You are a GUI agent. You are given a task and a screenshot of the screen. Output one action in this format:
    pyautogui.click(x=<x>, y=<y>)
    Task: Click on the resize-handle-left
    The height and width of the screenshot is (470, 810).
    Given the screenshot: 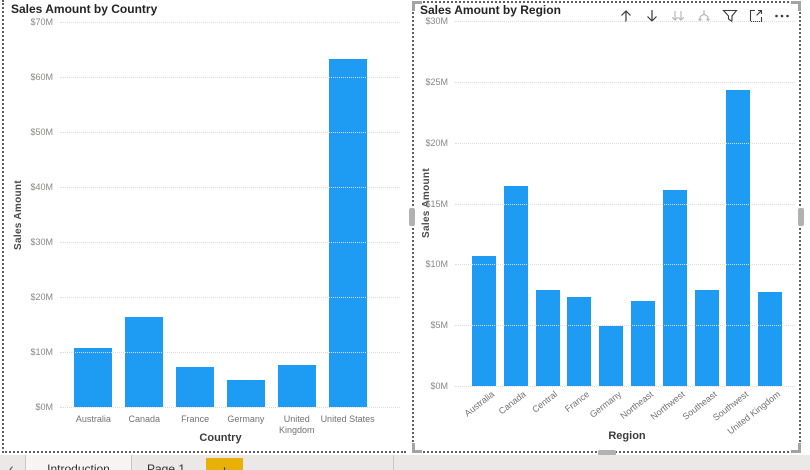 What is the action you would take?
    pyautogui.click(x=412, y=217)
    